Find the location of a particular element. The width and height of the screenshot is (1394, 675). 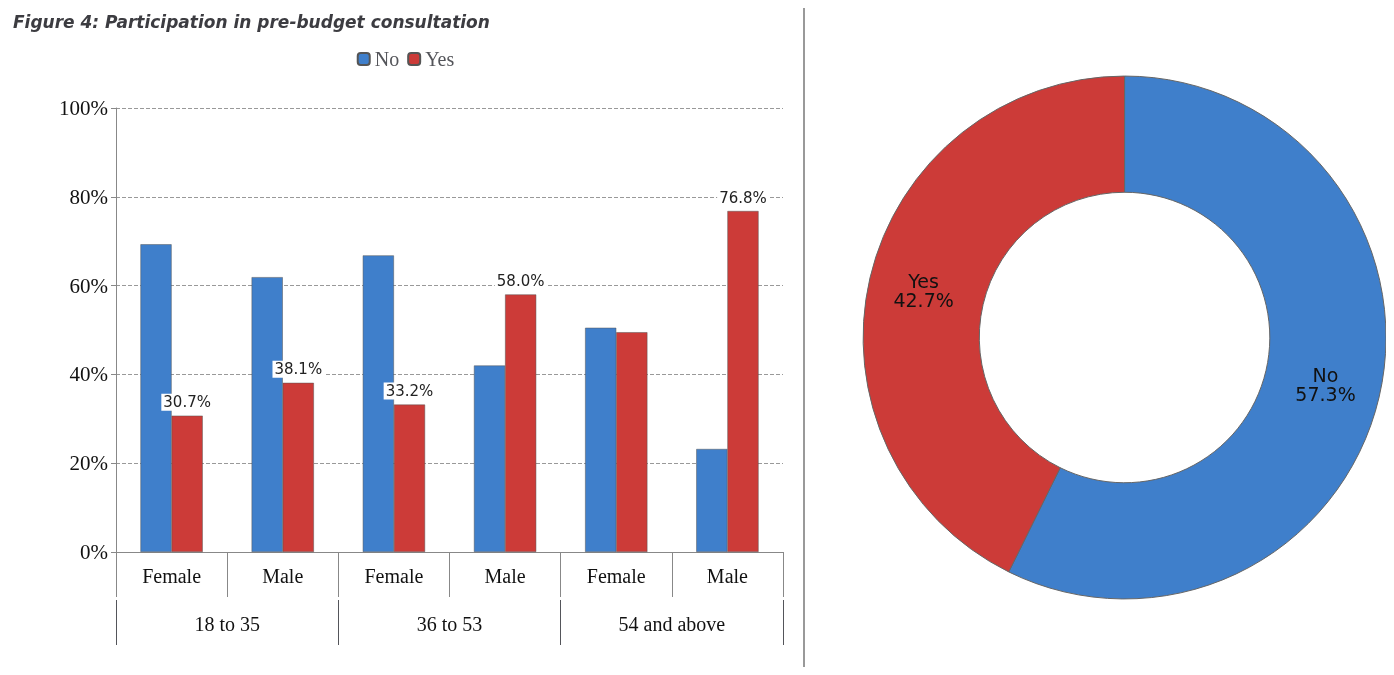

legend-label: No is located at coordinates (387, 59).